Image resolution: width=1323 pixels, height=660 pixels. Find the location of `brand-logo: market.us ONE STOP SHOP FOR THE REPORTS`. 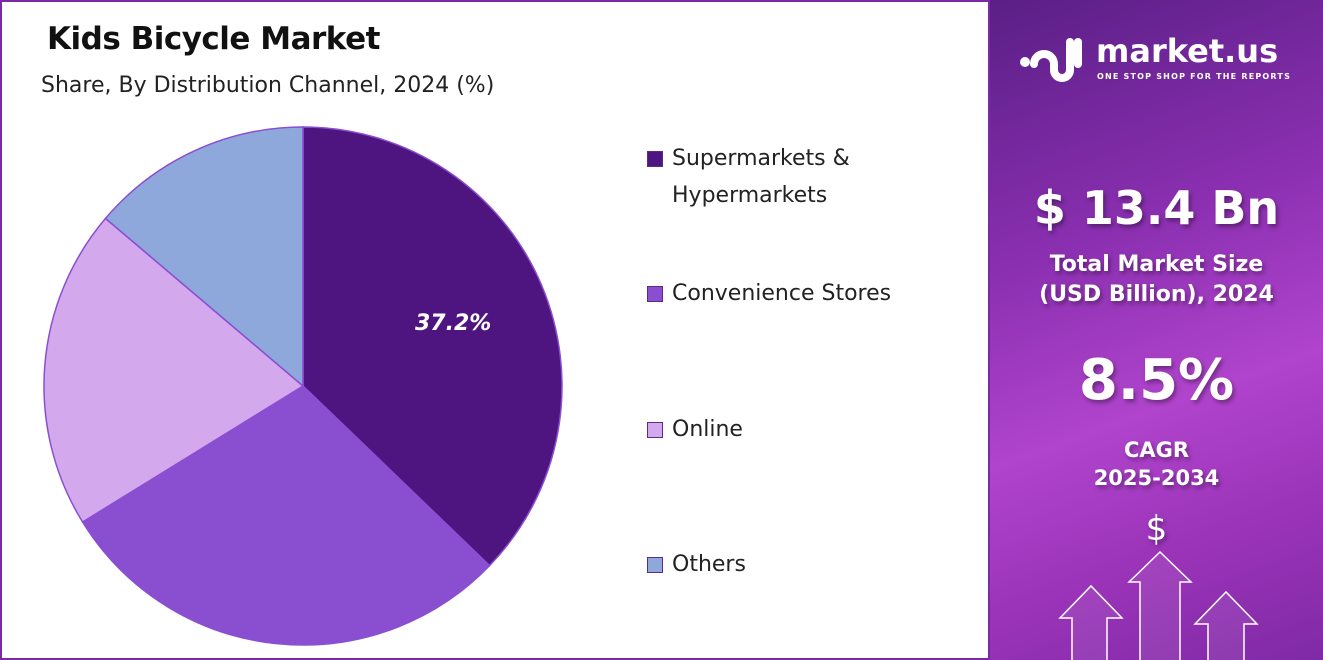

brand-logo: market.us ONE STOP SHOP FOR THE REPORTS is located at coordinates (1168, 62).